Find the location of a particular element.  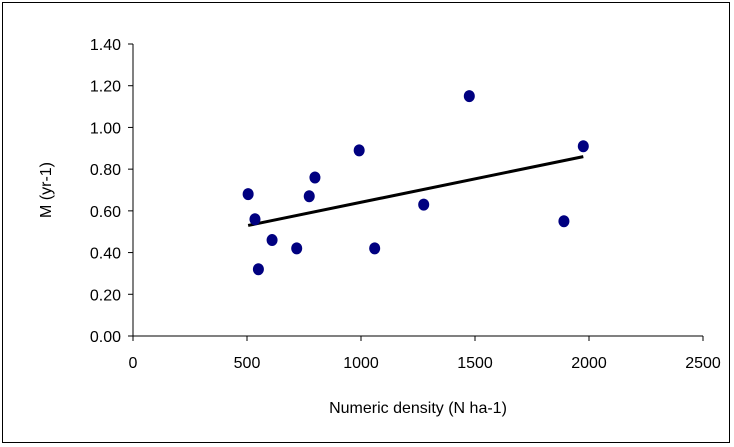

x-tick-label: 1000 is located at coordinates (361, 363).